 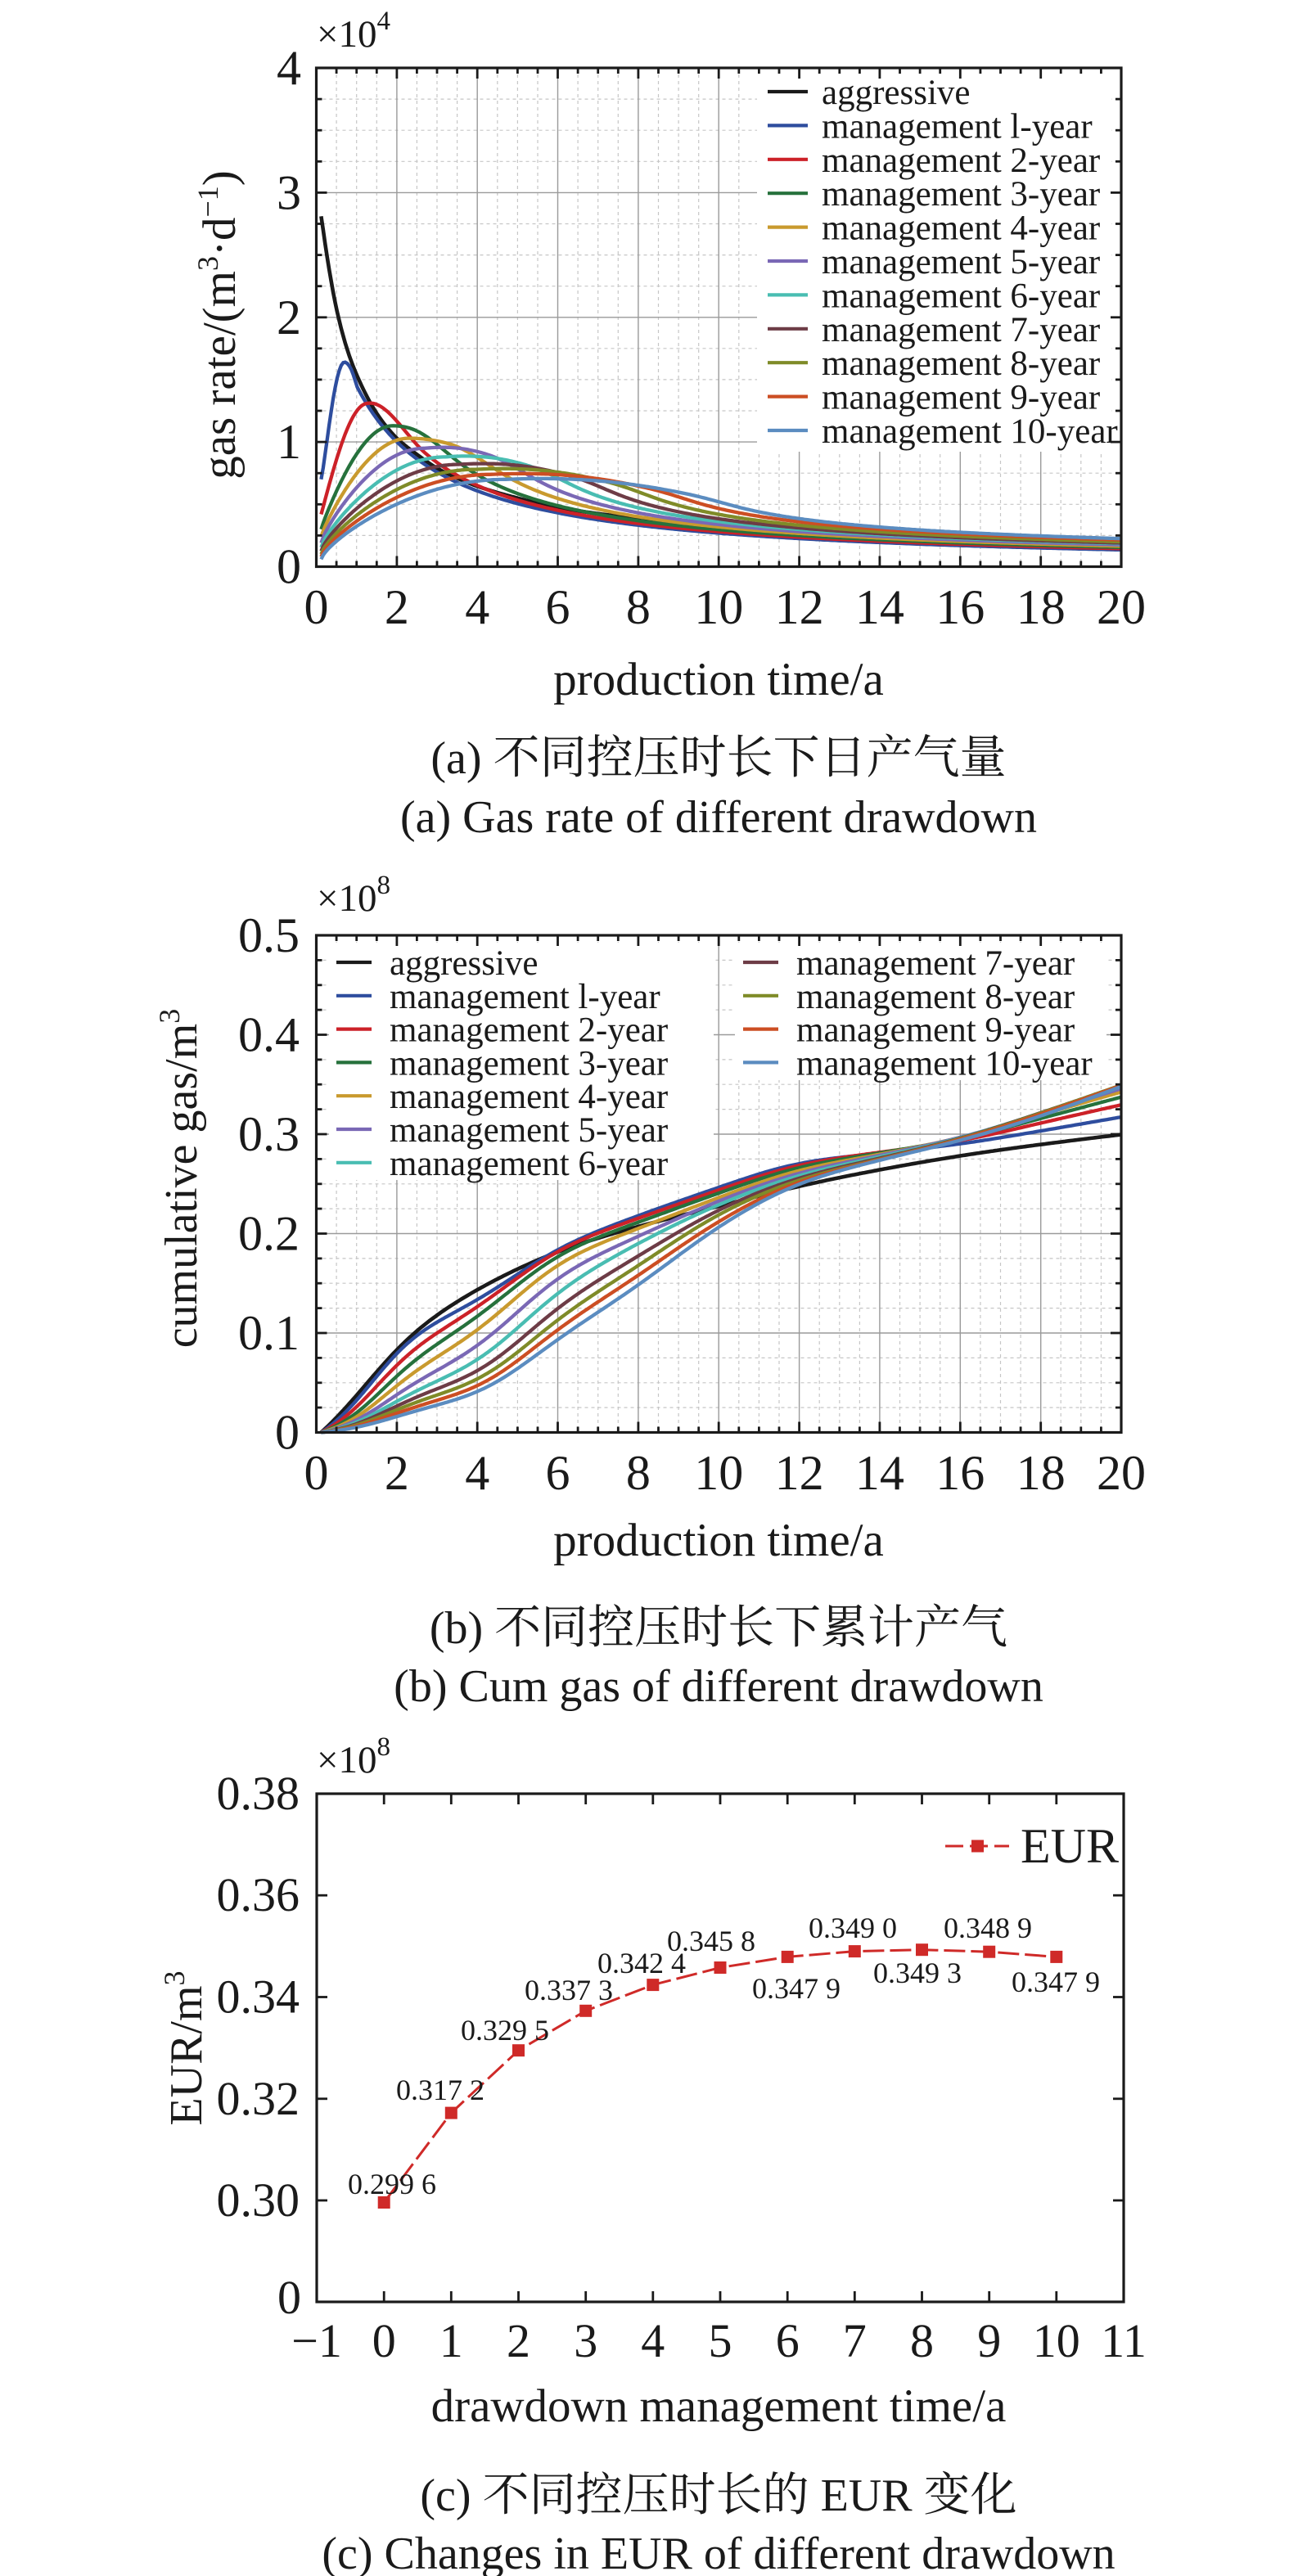 What do you see at coordinates (641, 1963) in the screenshot?
I see `svg-text: 0.342 4` at bounding box center [641, 1963].